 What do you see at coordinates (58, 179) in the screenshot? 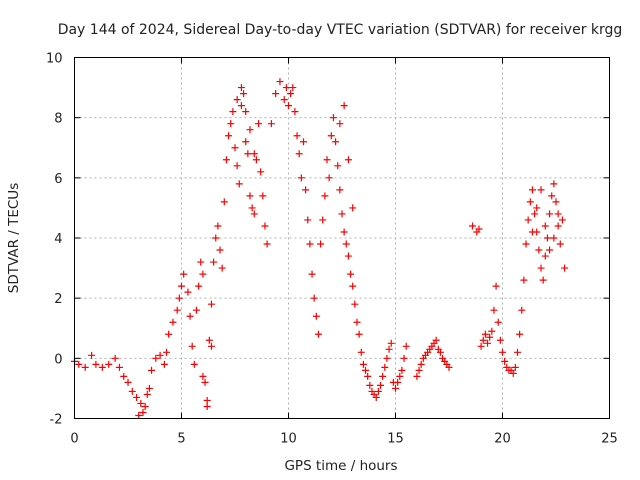
I see `y-tick-label: 6` at bounding box center [58, 179].